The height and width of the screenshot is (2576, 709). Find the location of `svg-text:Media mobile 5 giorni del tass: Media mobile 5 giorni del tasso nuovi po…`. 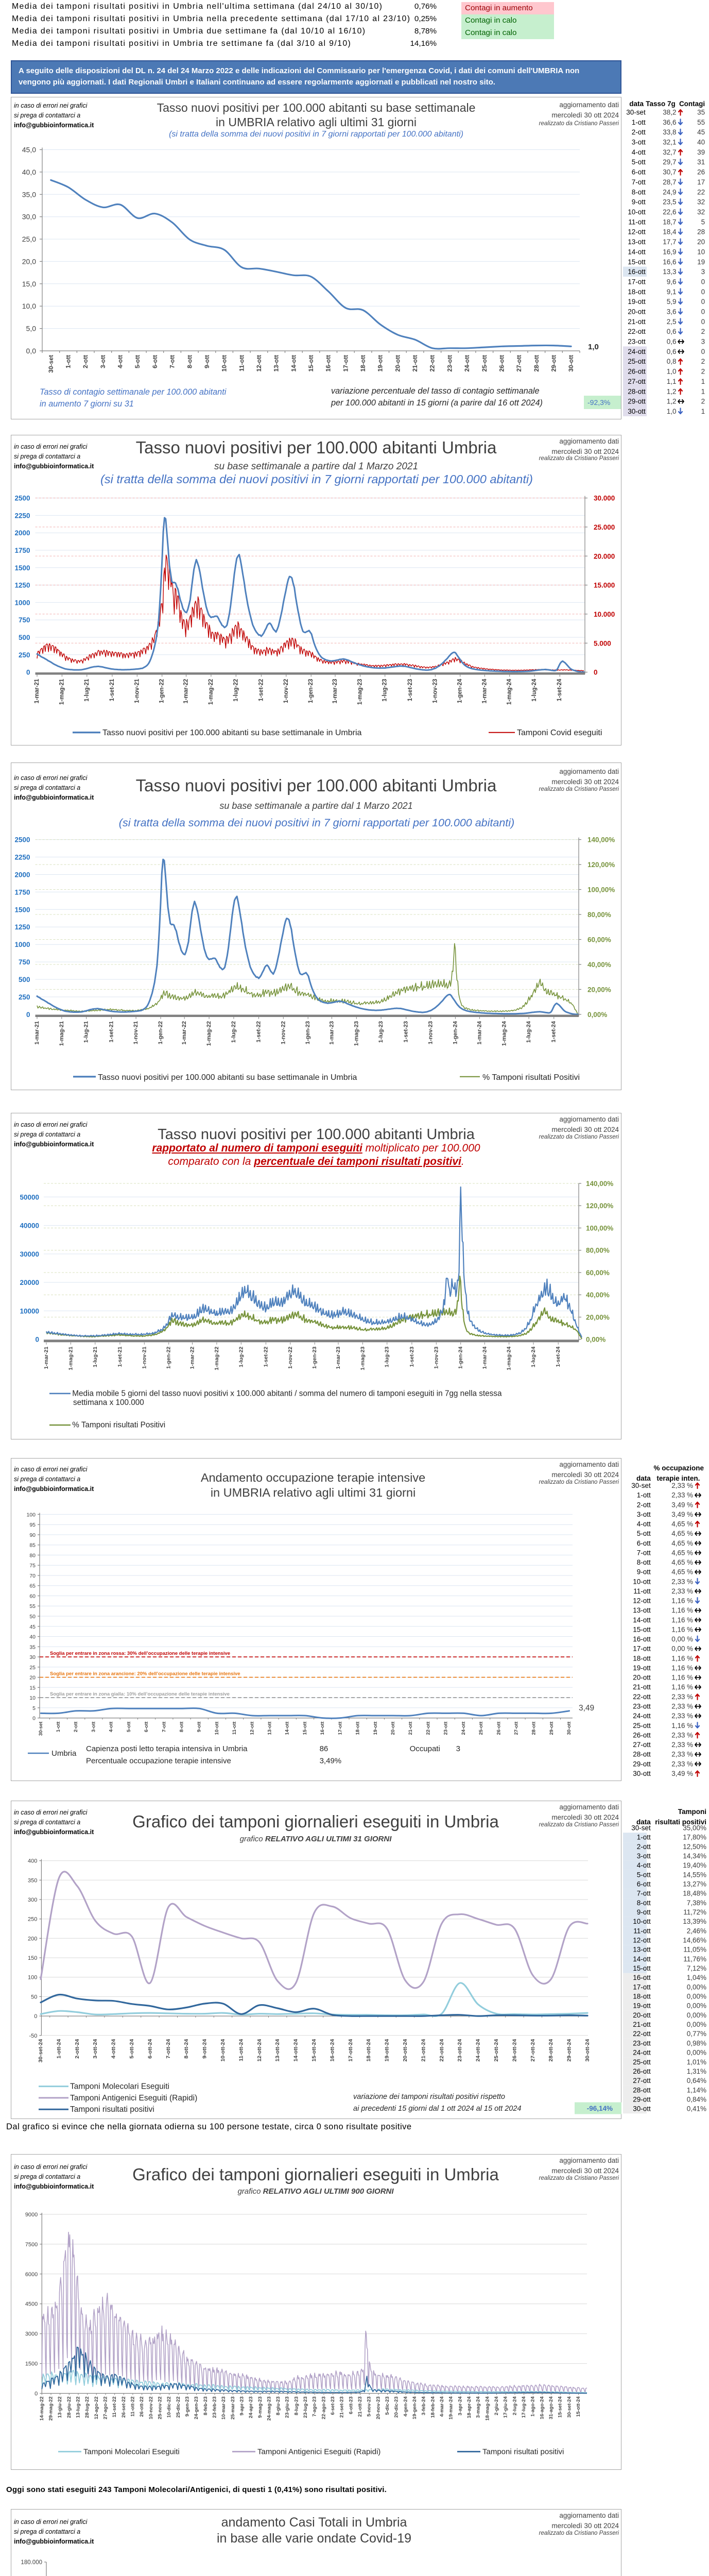

svg-text:Media mobile 5 giorni del tass: Media mobile 5 giorni del tasso nuovi po… is located at coordinates (287, 1394).